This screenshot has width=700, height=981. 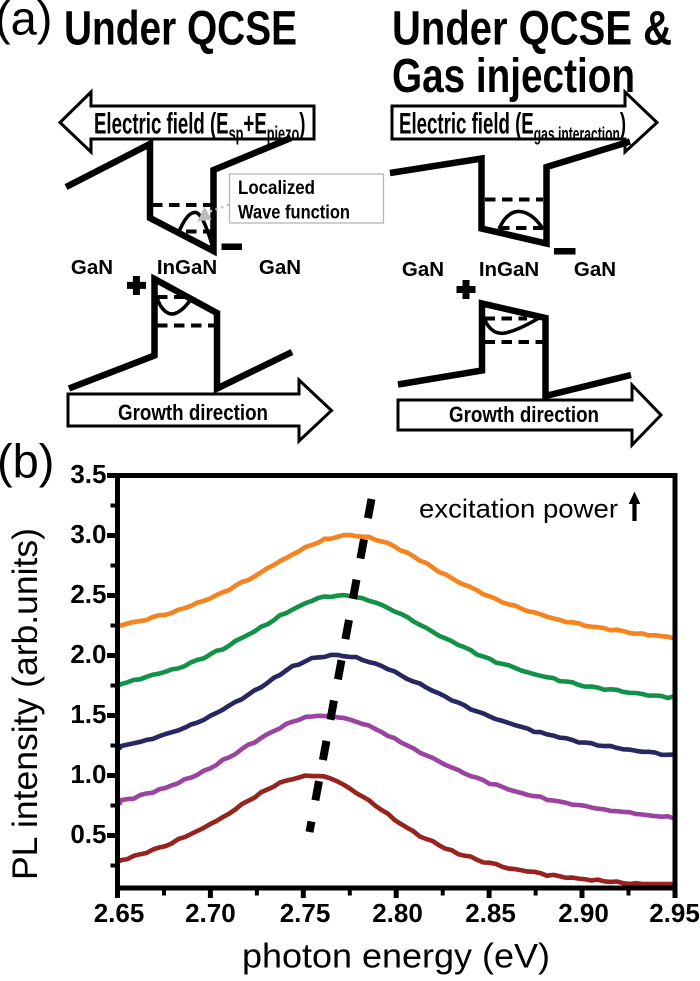 I want to click on svg-text: 2.5, so click(x=88, y=594).